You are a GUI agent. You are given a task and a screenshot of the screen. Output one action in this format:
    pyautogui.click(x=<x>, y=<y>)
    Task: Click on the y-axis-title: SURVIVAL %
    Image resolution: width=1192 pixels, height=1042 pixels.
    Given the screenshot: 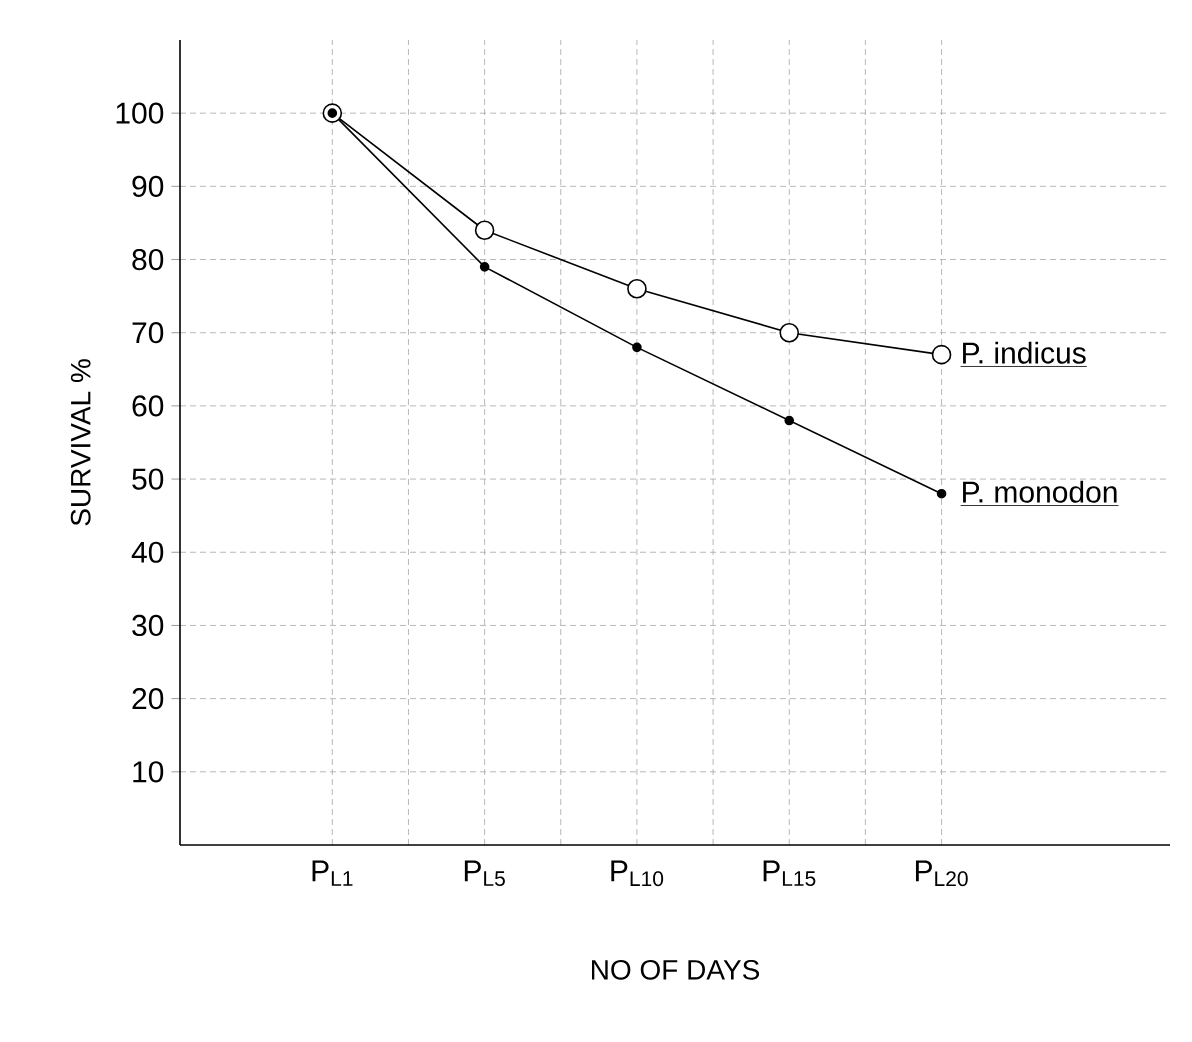 What is the action you would take?
    pyautogui.click(x=80, y=442)
    